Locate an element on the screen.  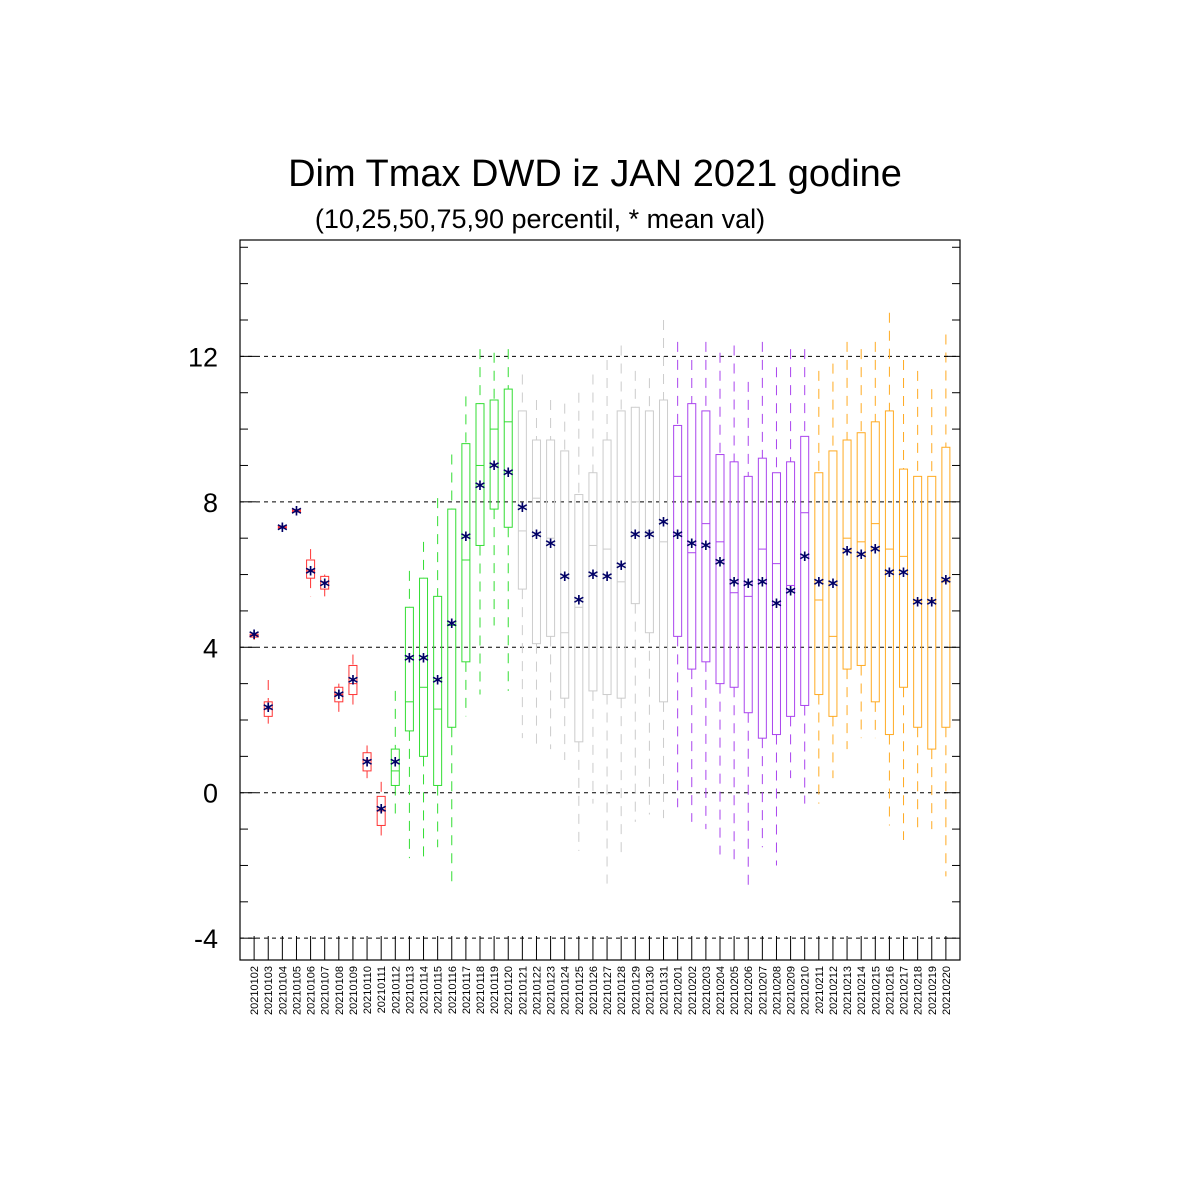
x-tick-label: 20210128 is located at coordinates (622, 990).